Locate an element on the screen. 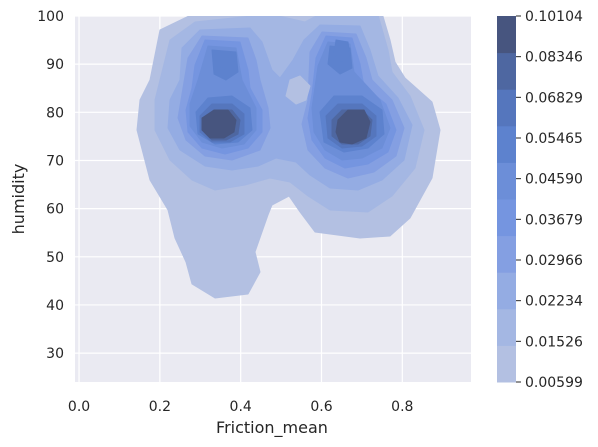  x-tick-label: 0.4 is located at coordinates (241, 407).